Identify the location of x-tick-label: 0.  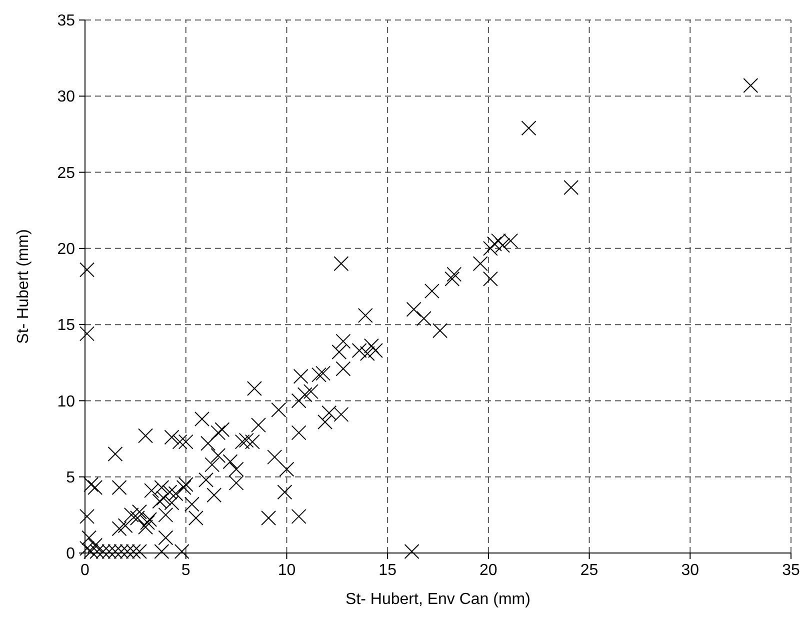
(85, 570).